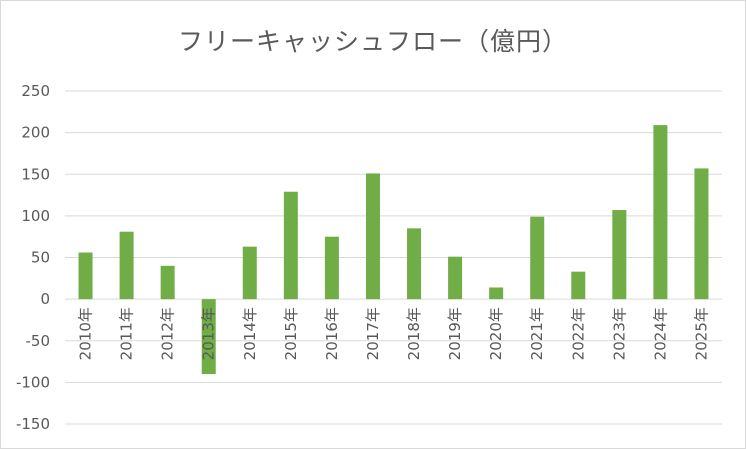 This screenshot has width=746, height=449. I want to click on y-tick-label: 150, so click(35, 174).